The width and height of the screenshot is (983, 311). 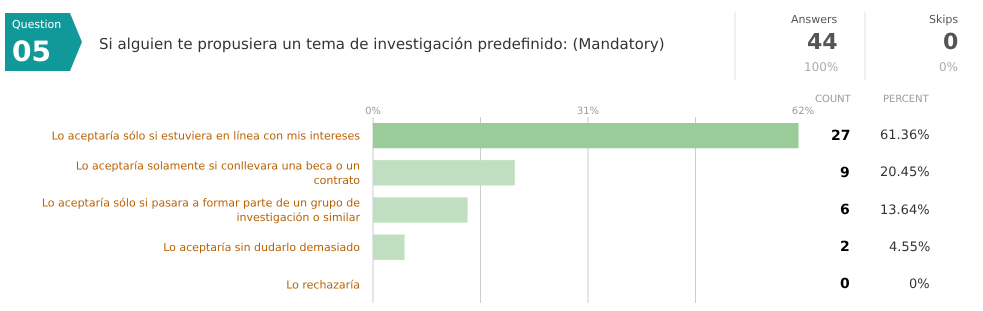 What do you see at coordinates (943, 19) in the screenshot?
I see `text: Skips` at bounding box center [943, 19].